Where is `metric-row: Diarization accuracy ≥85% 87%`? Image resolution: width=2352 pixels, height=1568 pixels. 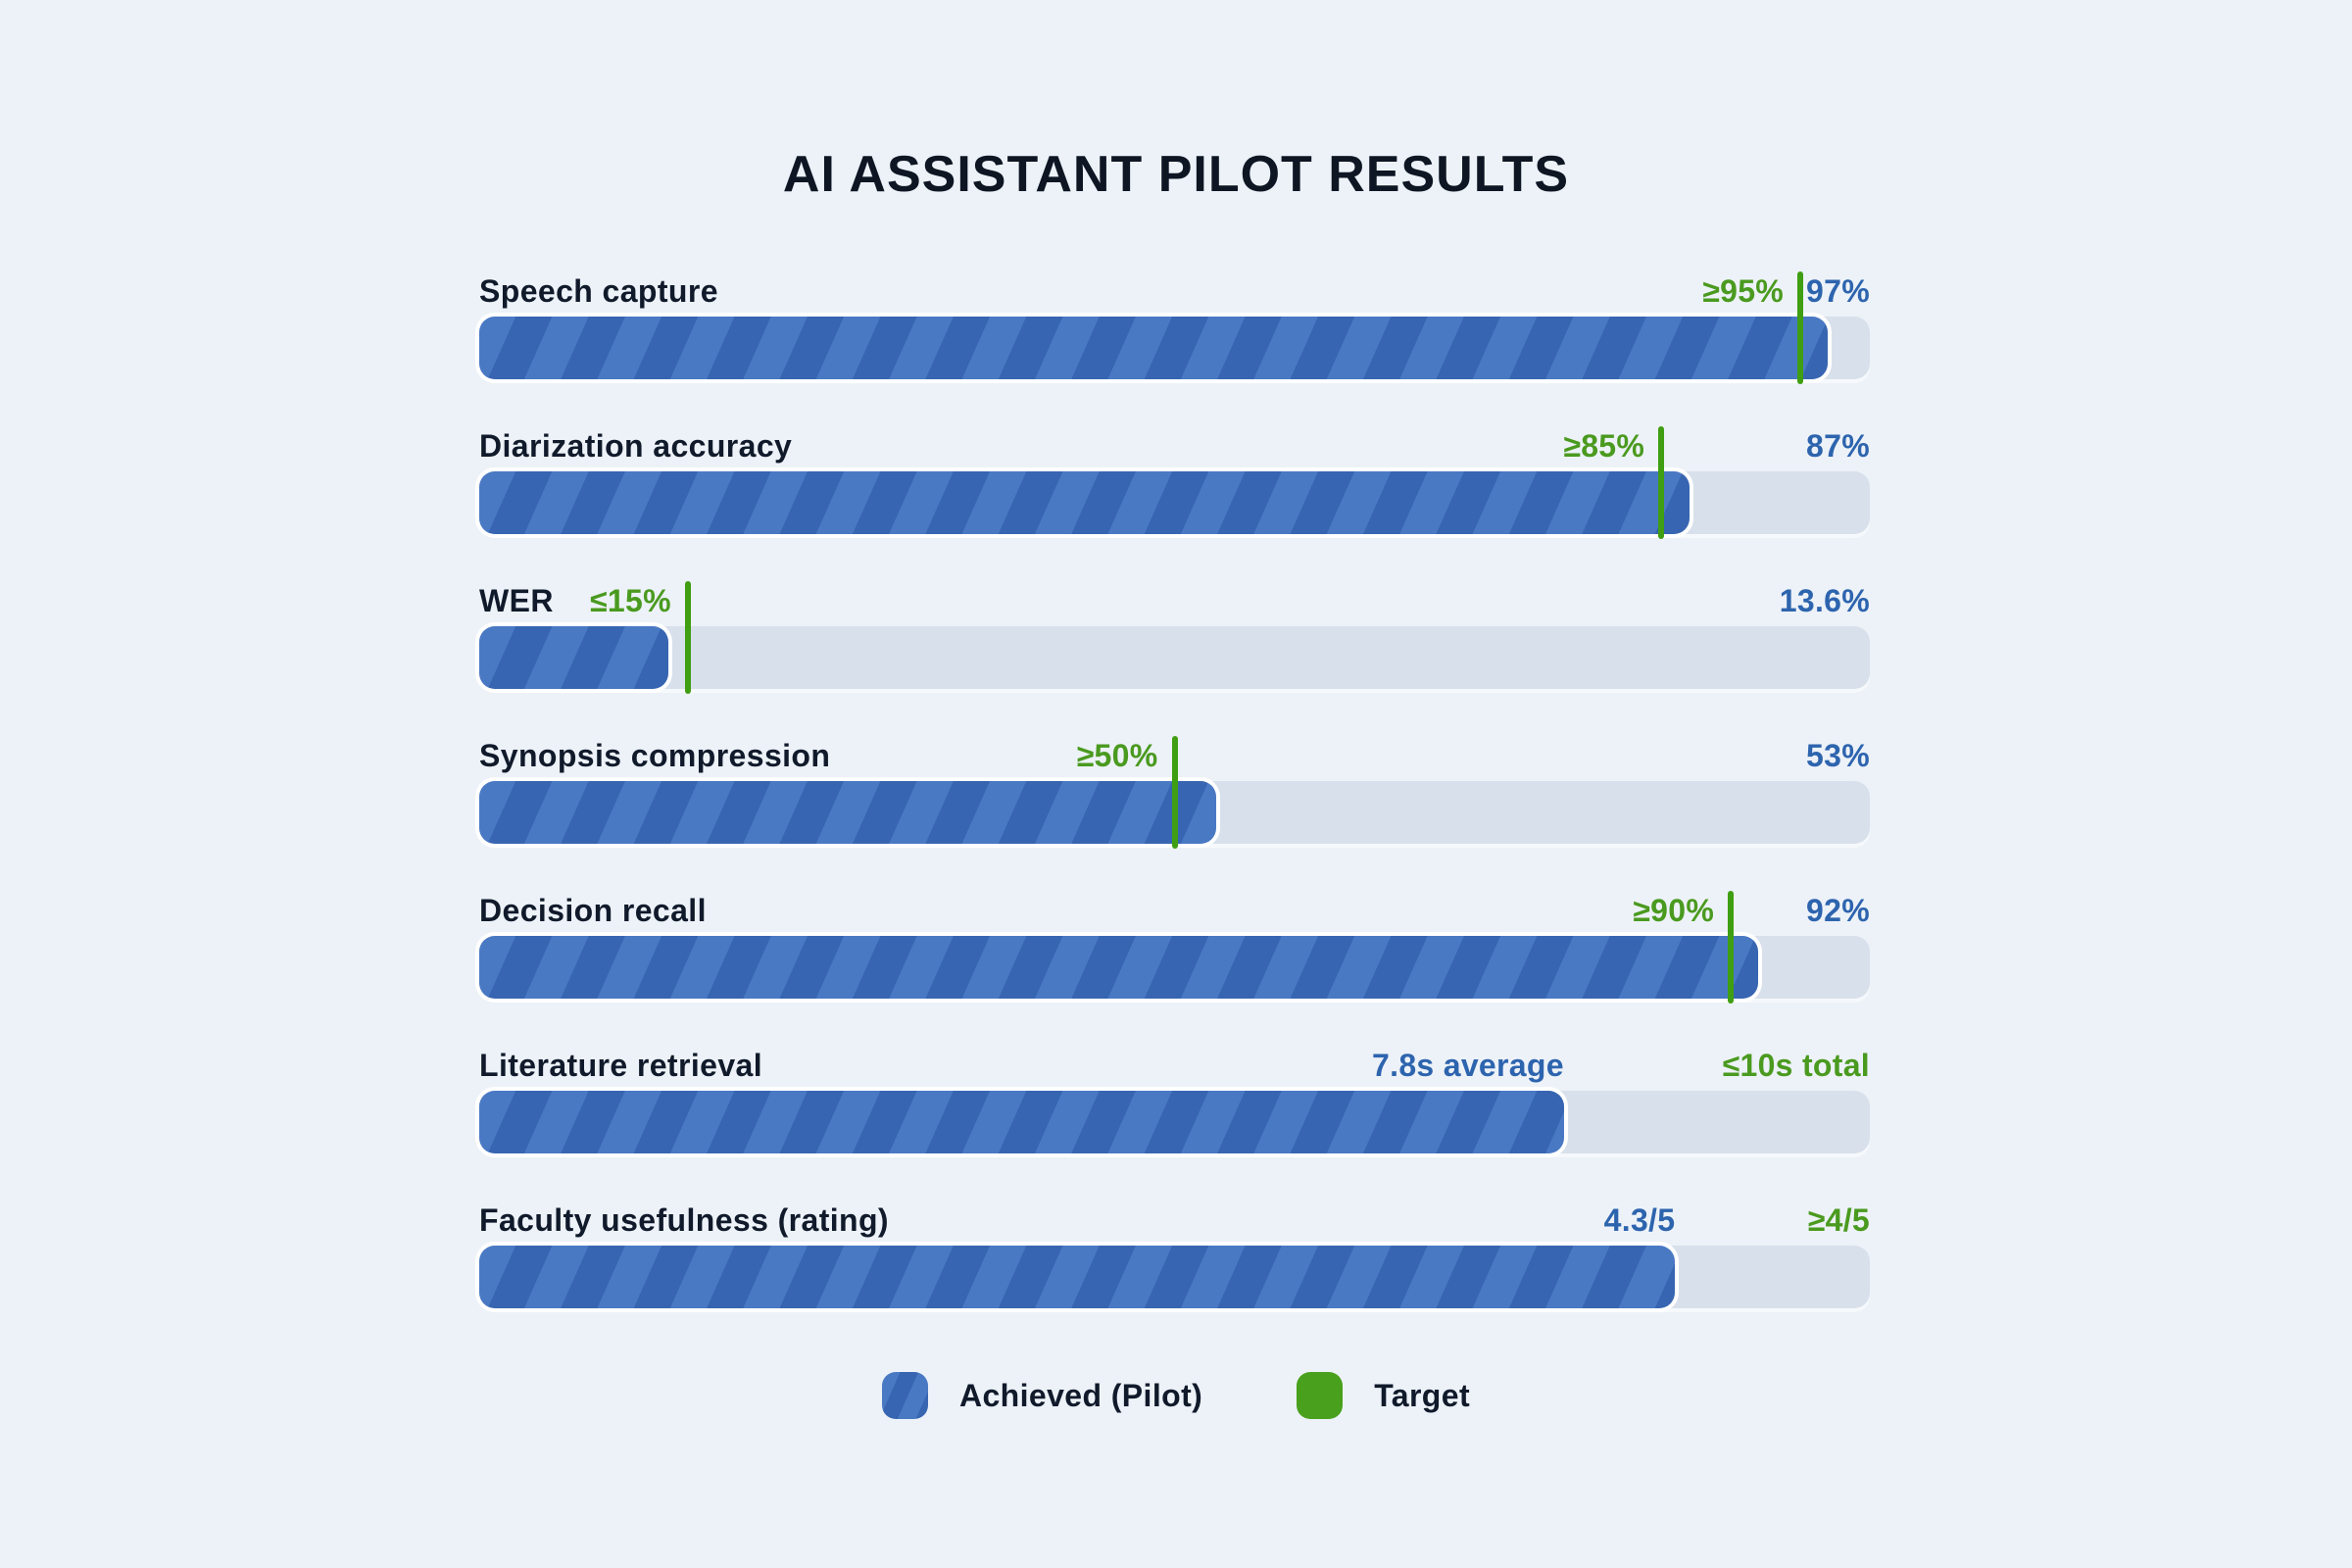
metric-row: Diarization accuracy ≥85% 87% is located at coordinates (1174, 504).